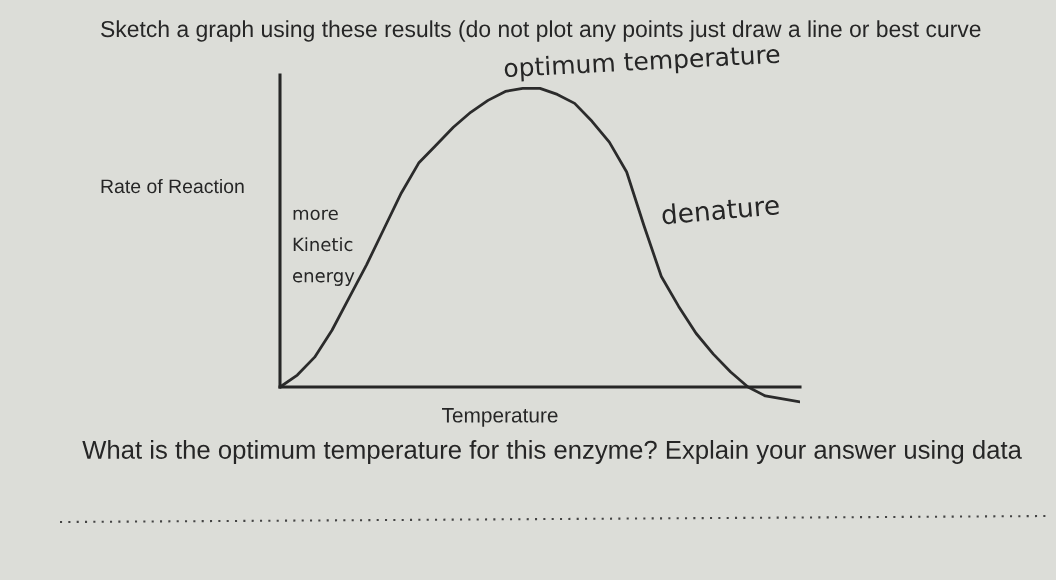 The height and width of the screenshot is (580, 1056). I want to click on annotation: denature, so click(720, 209).